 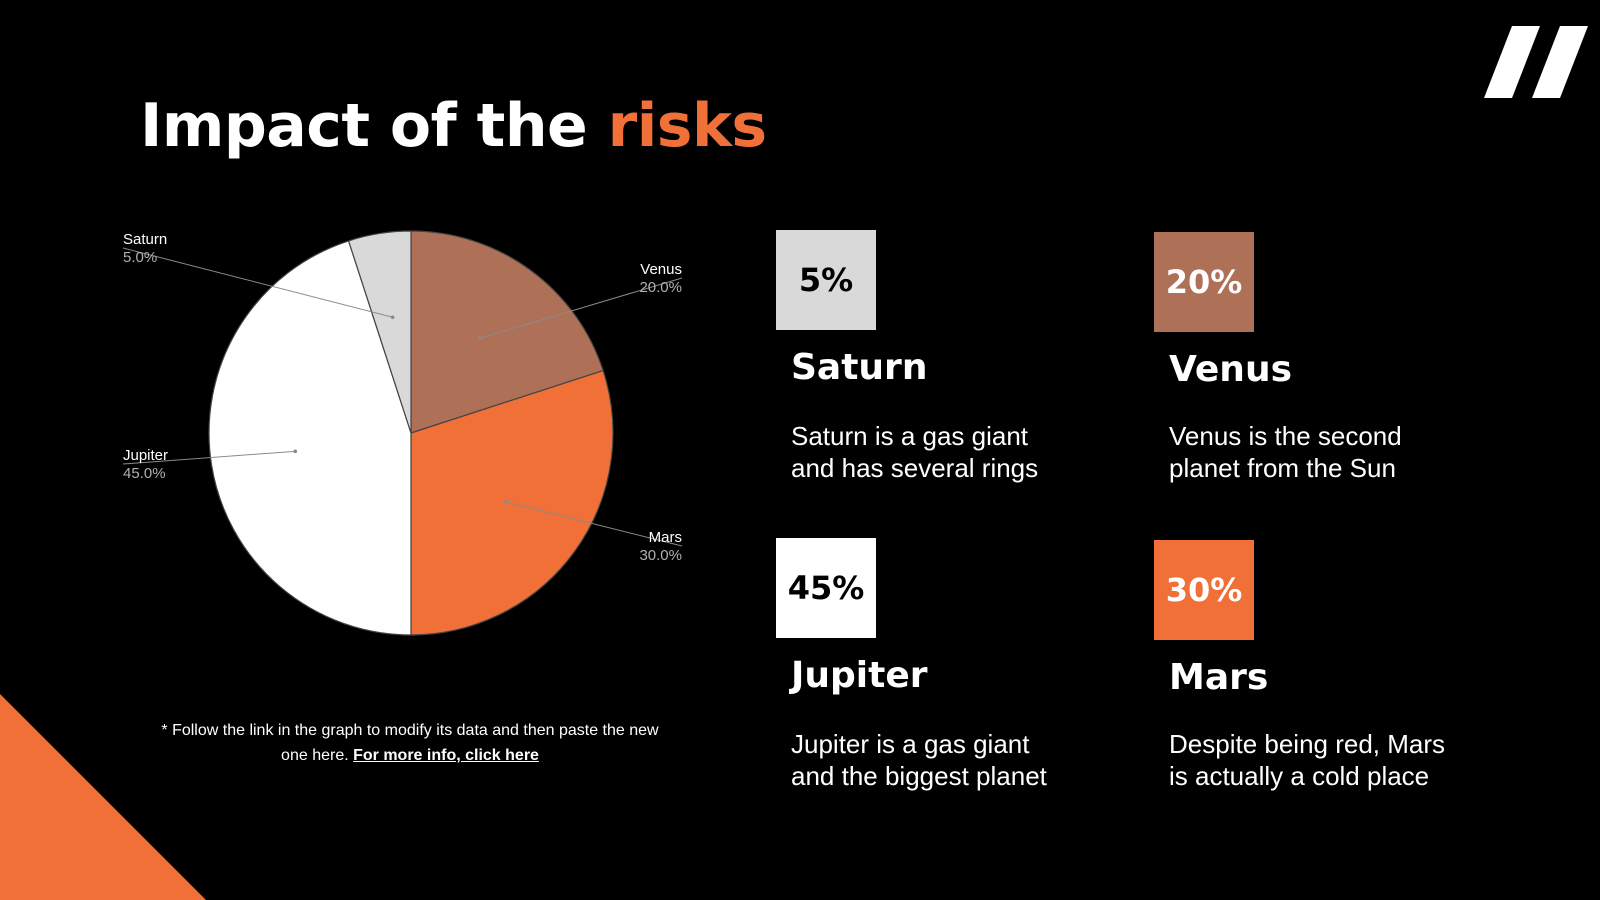 I want to click on leader-line-venus, so click(x=581, y=308).